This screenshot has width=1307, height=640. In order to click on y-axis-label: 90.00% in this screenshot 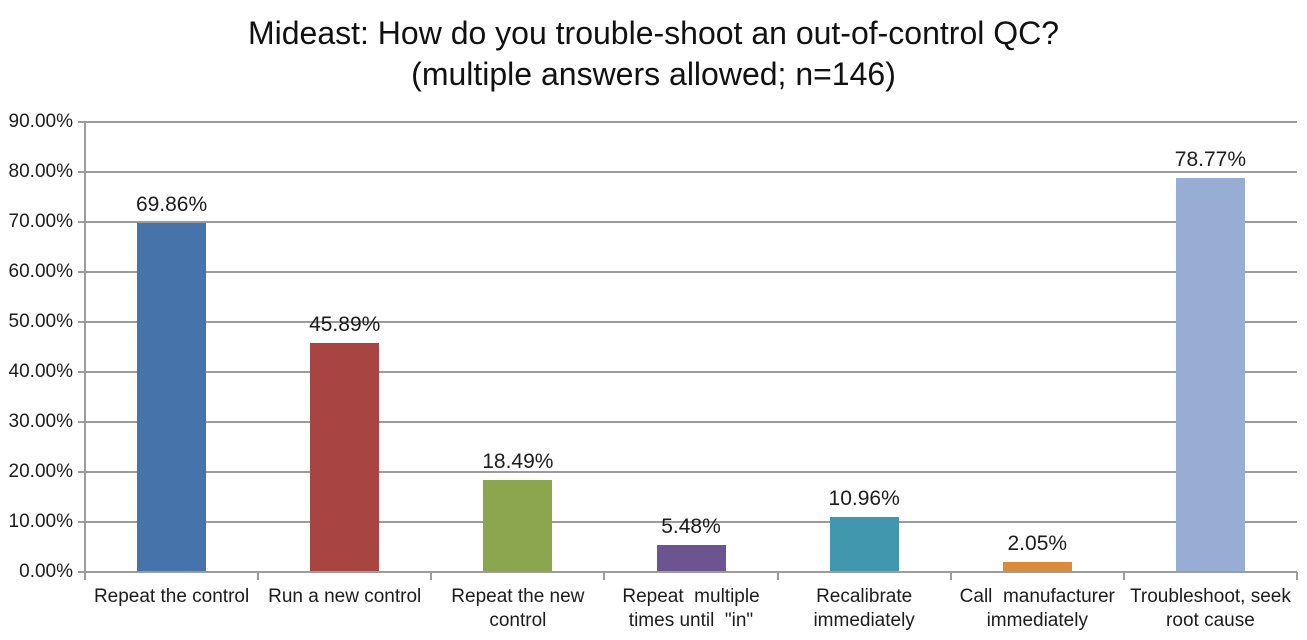, I will do `click(40, 121)`.